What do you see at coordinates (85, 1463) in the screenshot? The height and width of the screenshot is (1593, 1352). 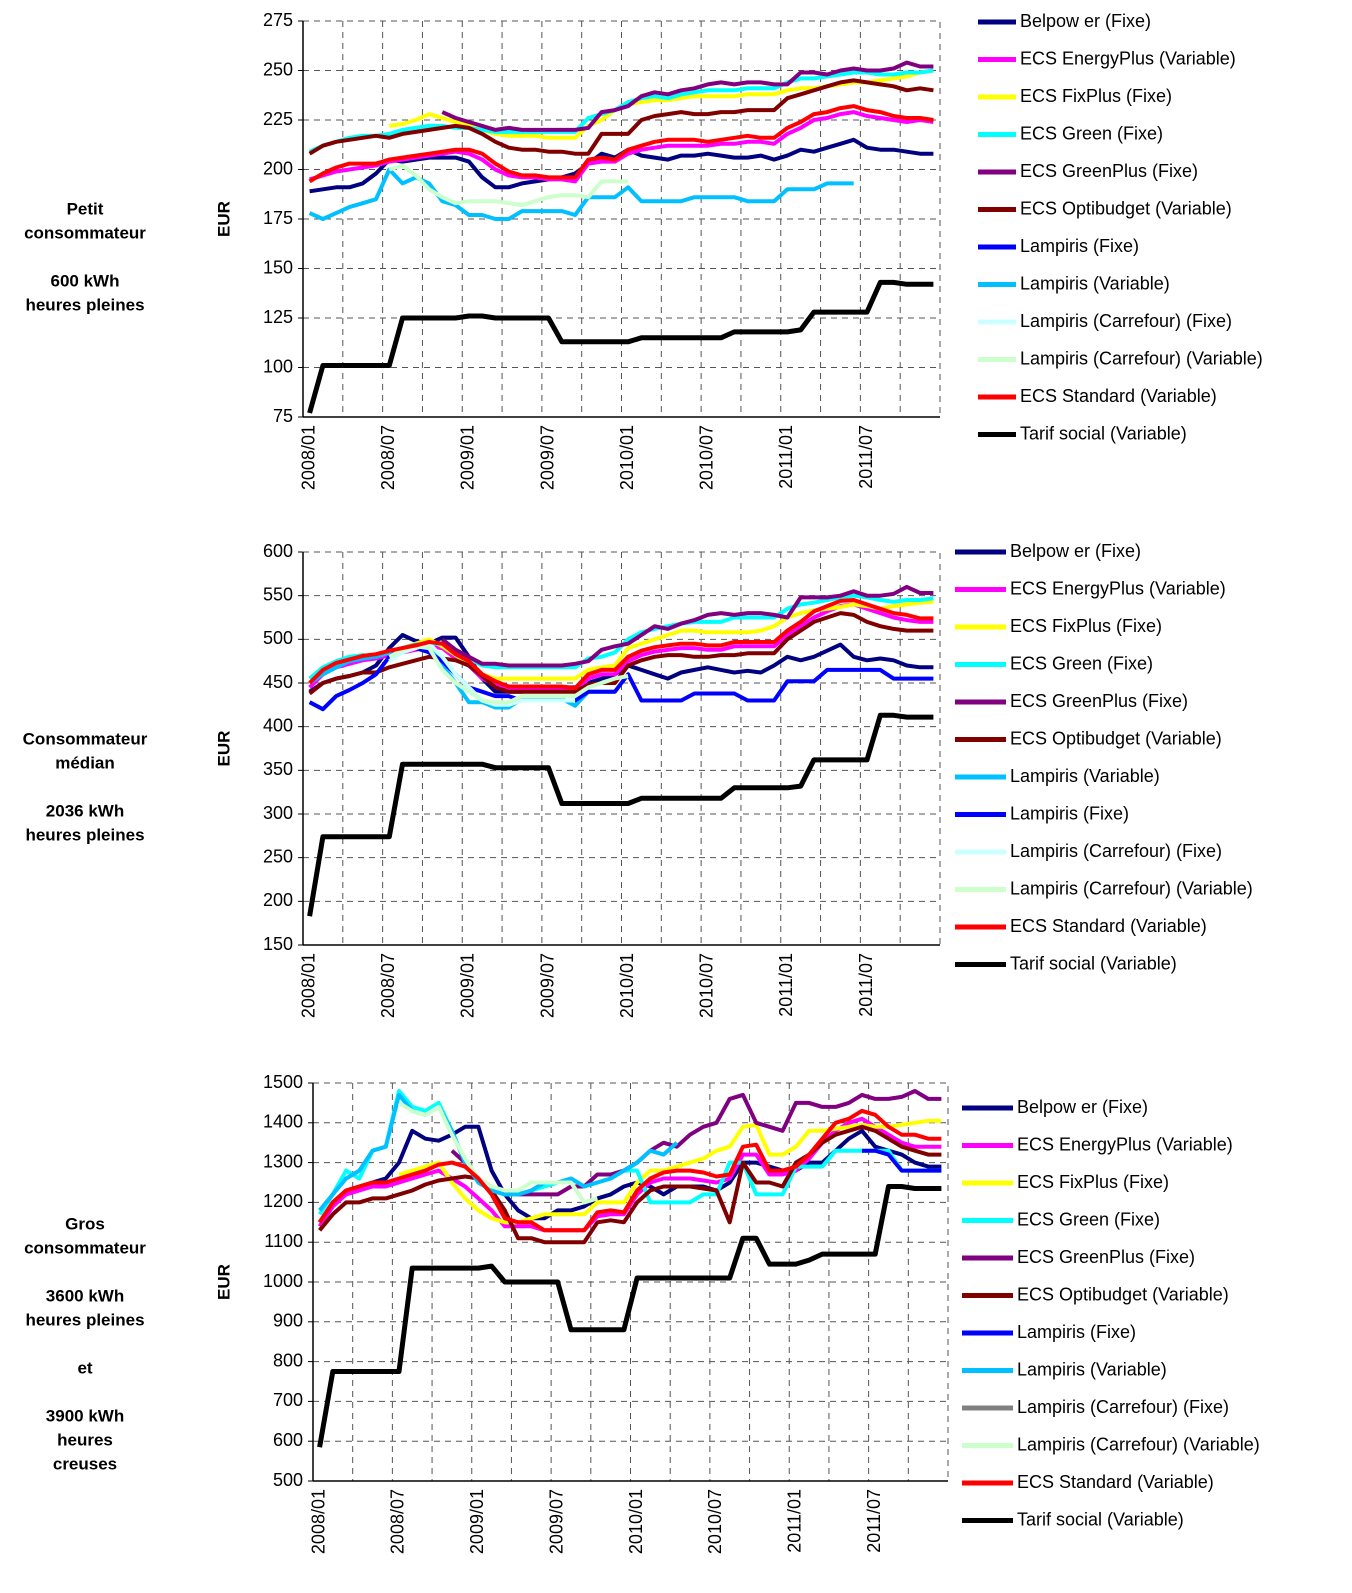 I see `side-label: creuses` at bounding box center [85, 1463].